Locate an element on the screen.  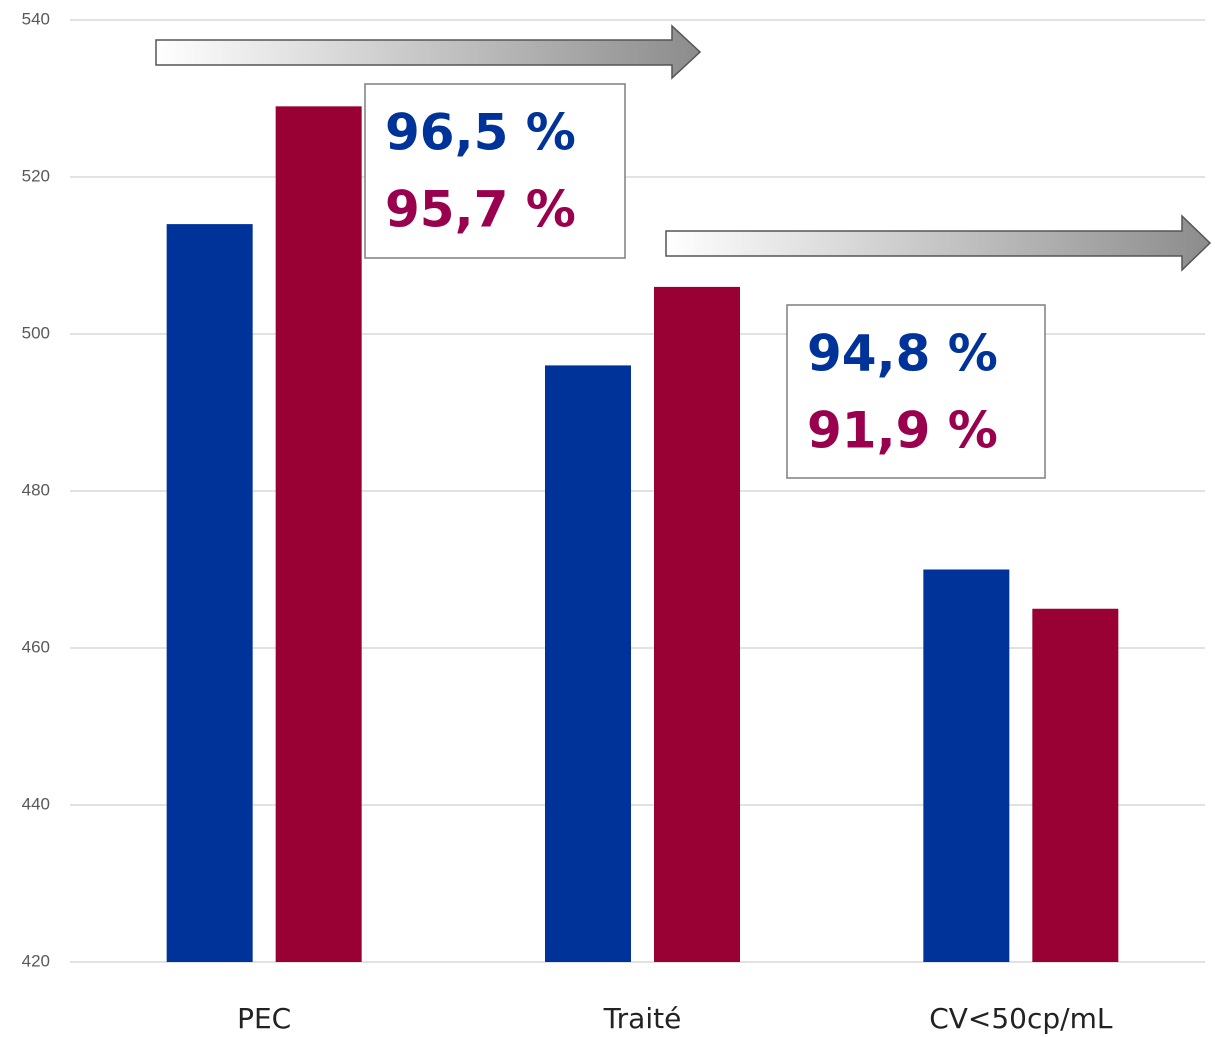
y-tick-label: 520 is located at coordinates (36, 175).